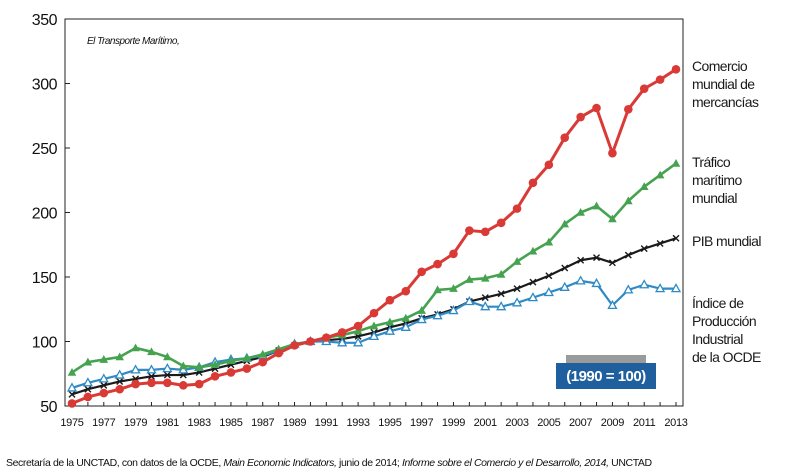 The width and height of the screenshot is (795, 473). Describe the element at coordinates (389, 423) in the screenshot. I see `x-tick-label: 1995` at that location.